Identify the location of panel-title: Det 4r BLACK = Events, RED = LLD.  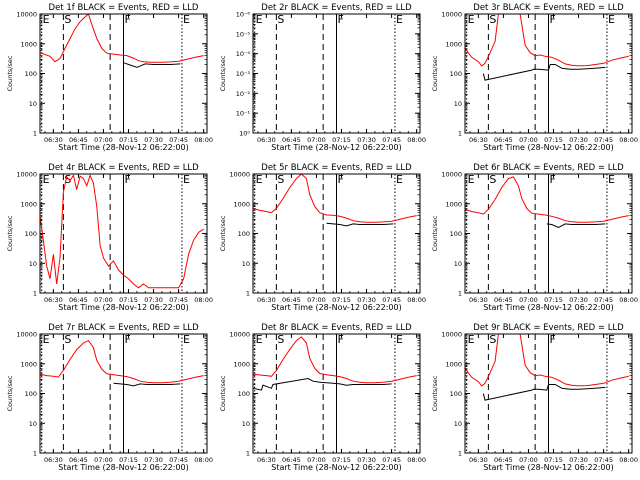
(123, 168).